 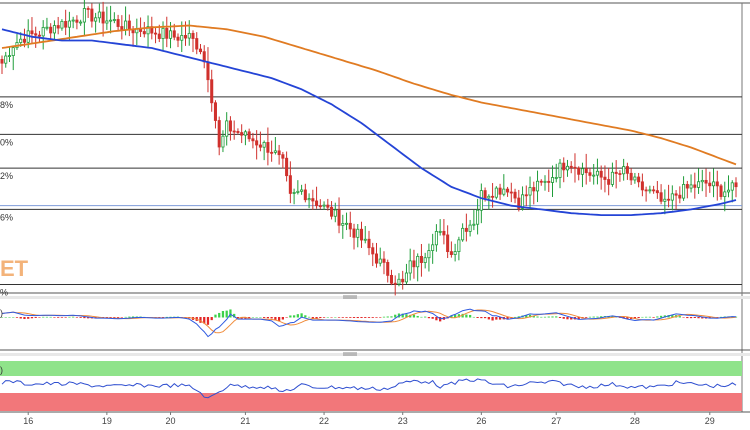 I want to click on rsi-oversold-zone, so click(x=371, y=402).